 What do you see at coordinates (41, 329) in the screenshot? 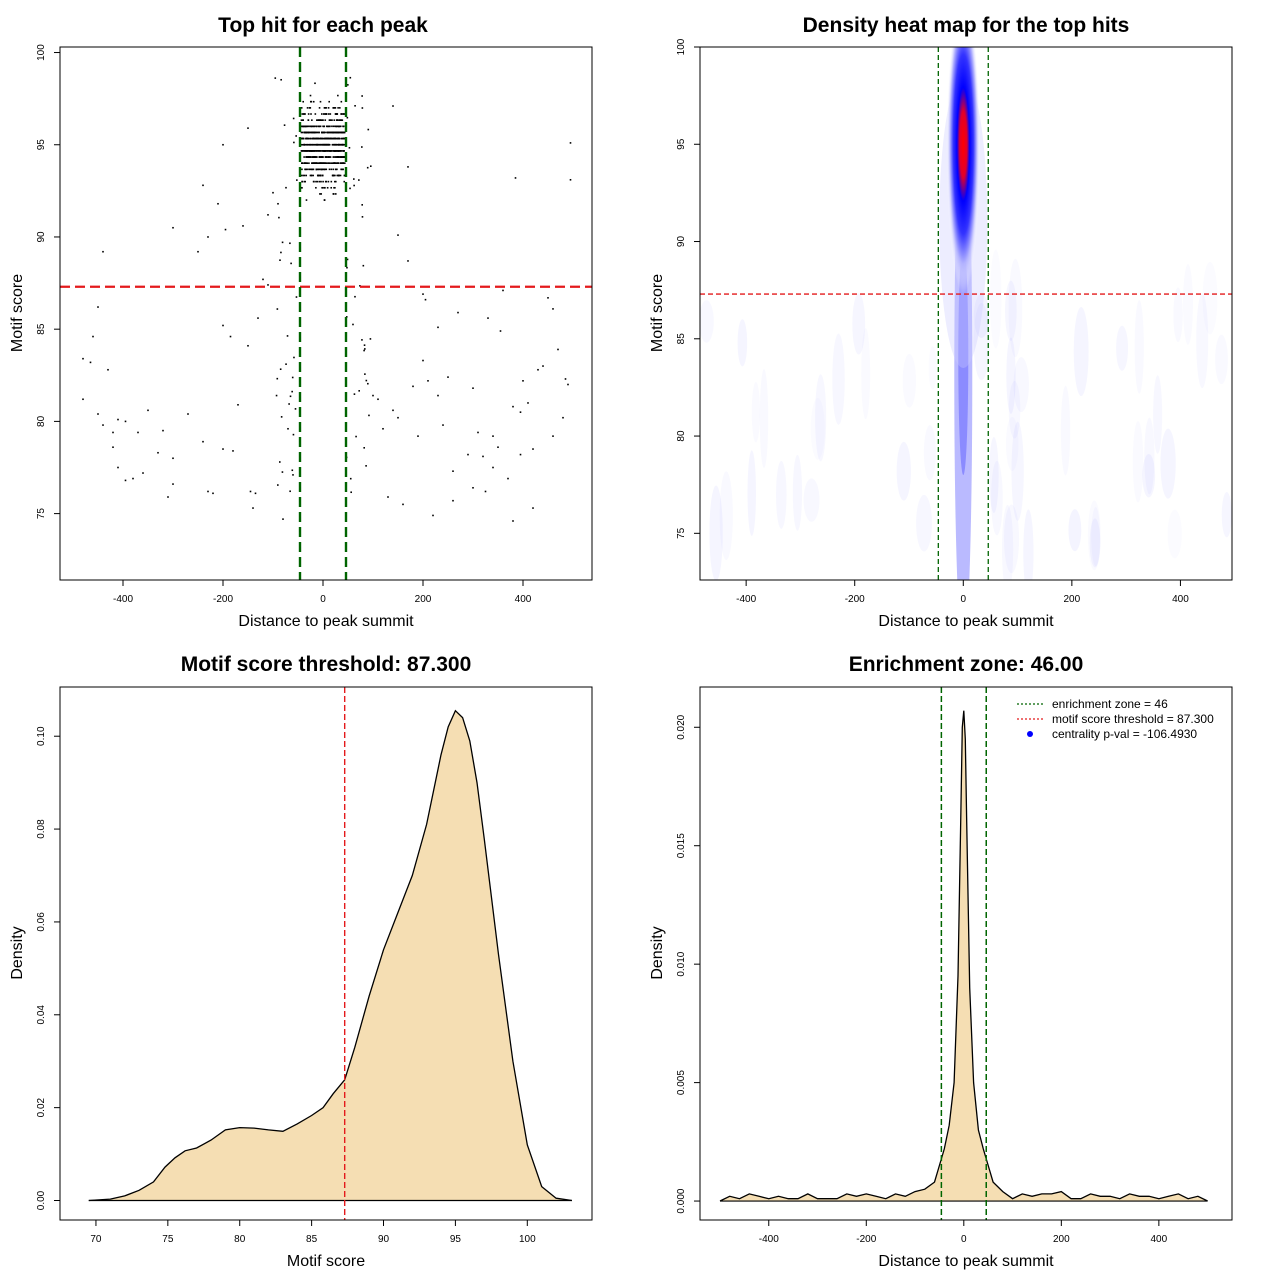
I see `y-tick-label: 85` at bounding box center [41, 329].